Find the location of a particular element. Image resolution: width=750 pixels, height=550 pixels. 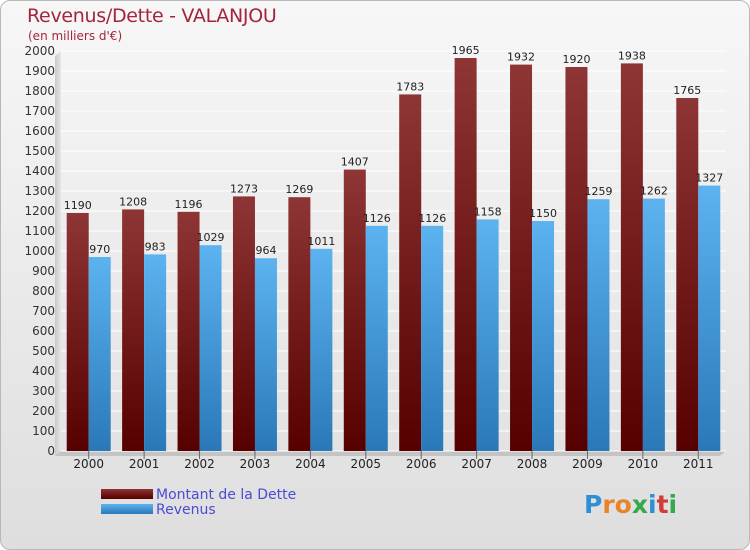

x-tick-label: 2004 is located at coordinates (310, 464).